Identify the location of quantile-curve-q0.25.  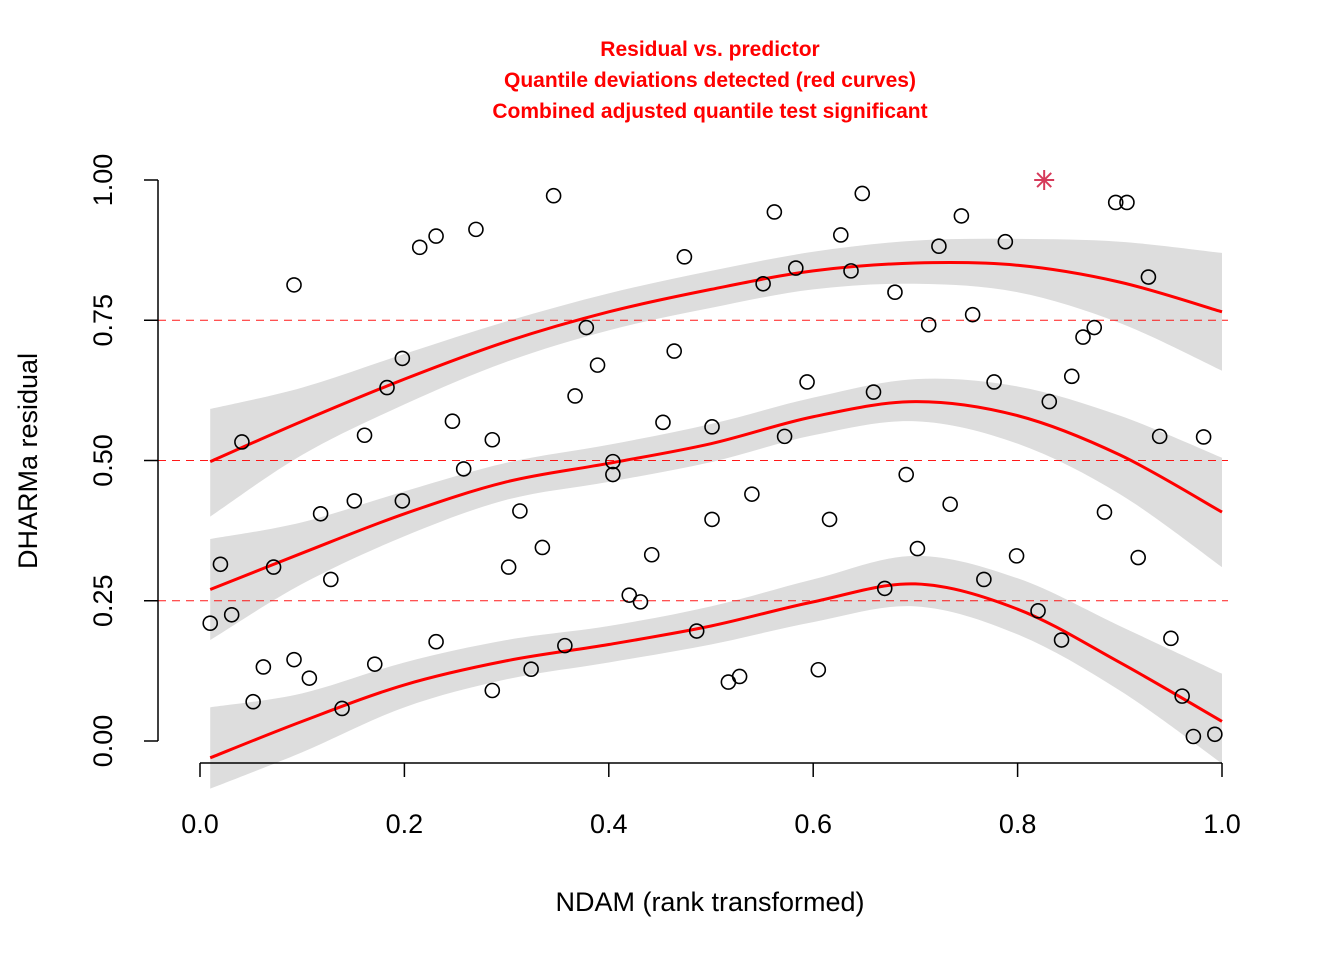
(716, 671).